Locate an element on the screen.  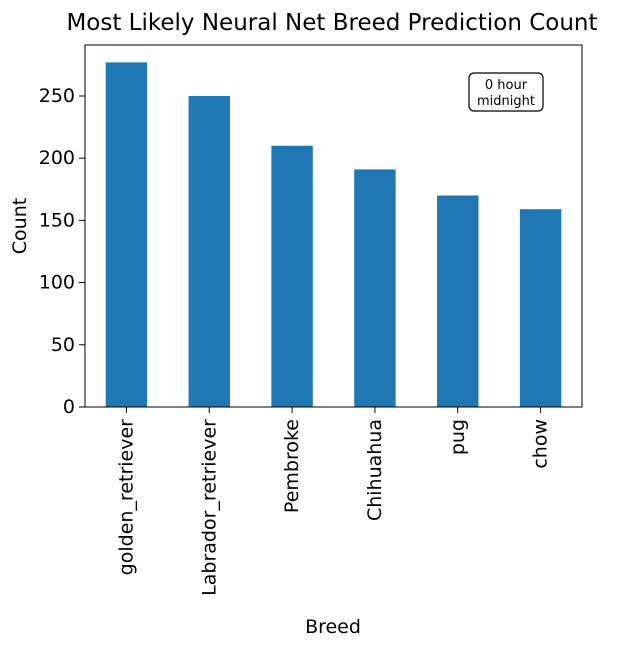
y-tick-label: 250 is located at coordinates (57, 96).